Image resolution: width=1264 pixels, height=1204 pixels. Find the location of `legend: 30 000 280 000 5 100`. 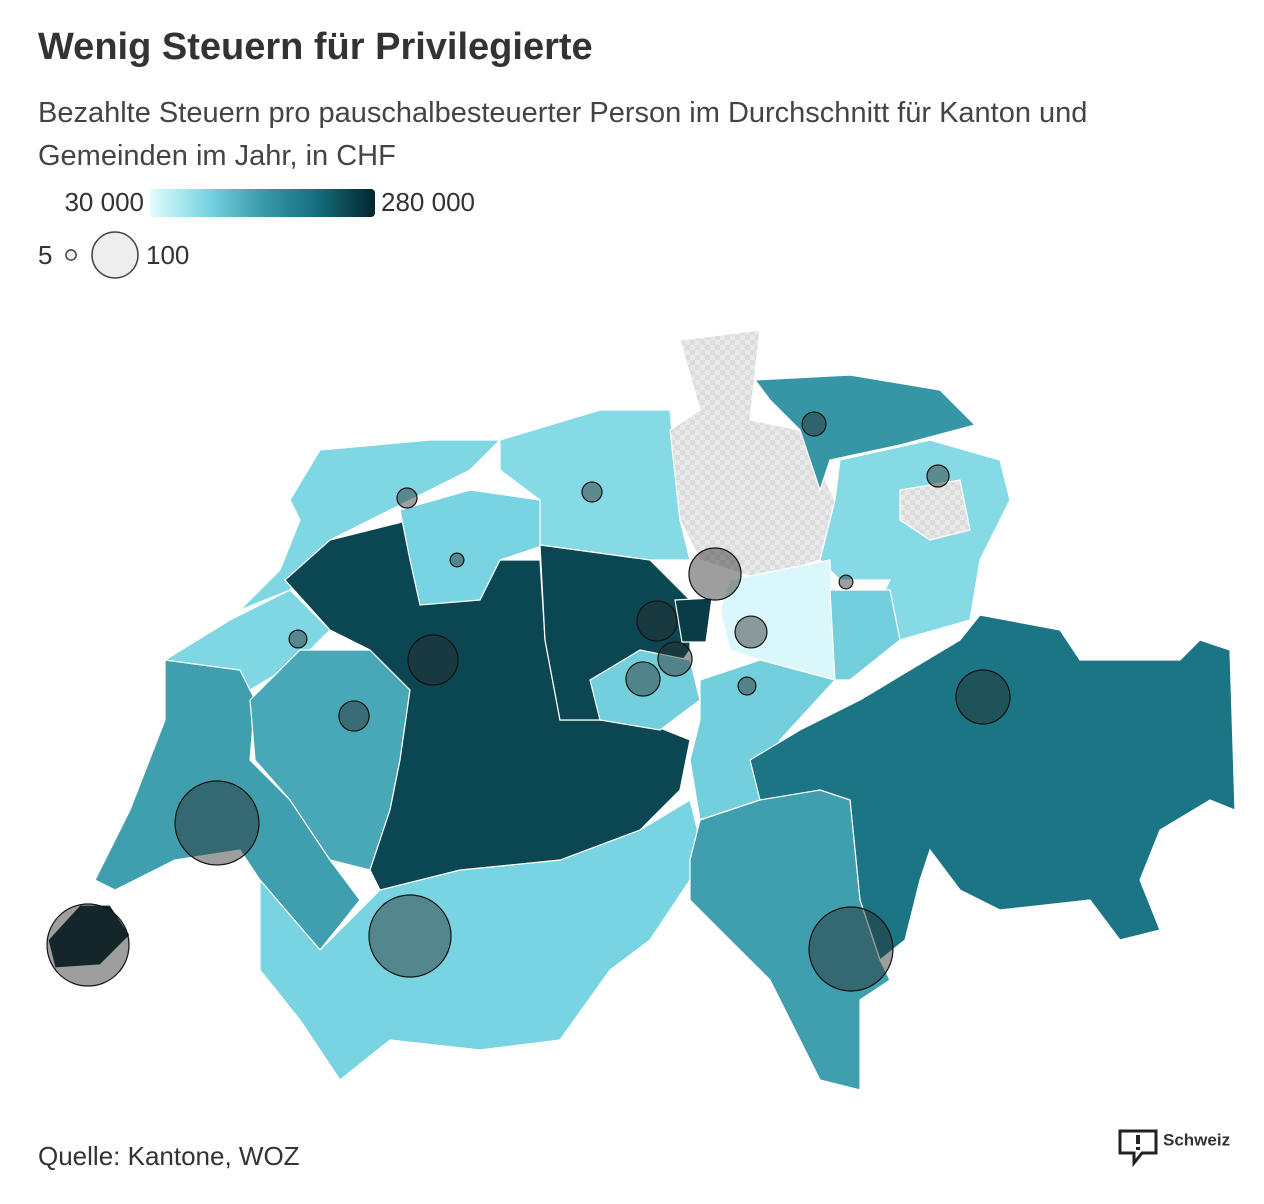

legend: 30 000 280 000 5 100 is located at coordinates (256, 233).